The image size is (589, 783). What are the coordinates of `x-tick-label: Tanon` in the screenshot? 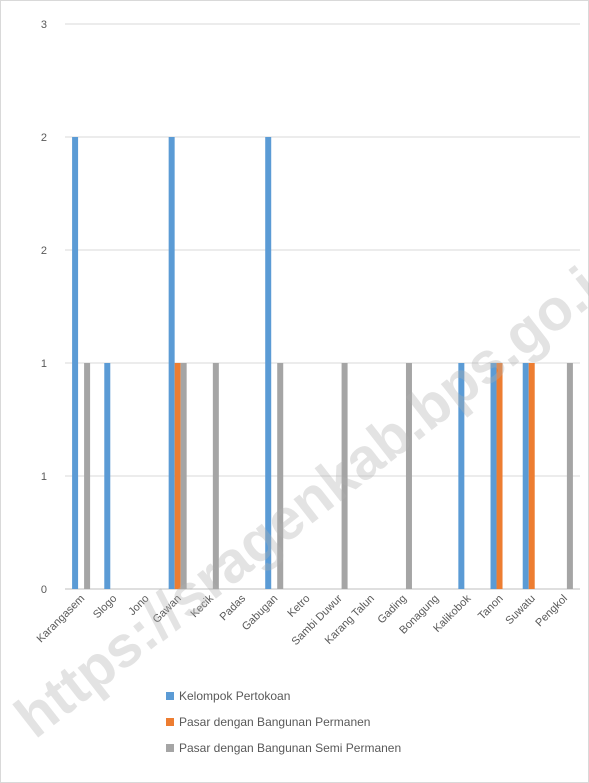 It's located at (491, 608).